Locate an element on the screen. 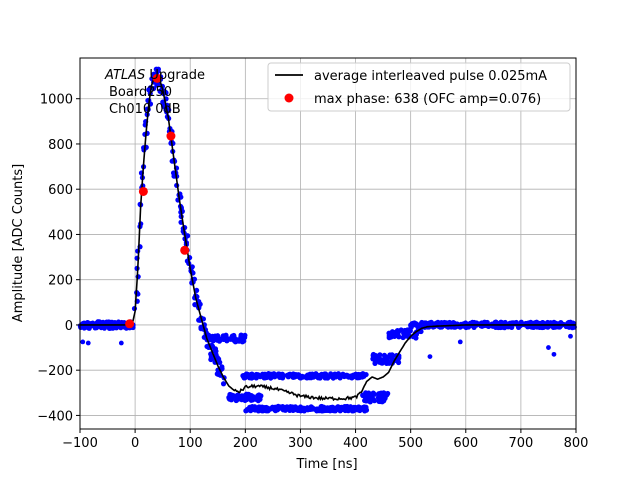 This screenshot has width=640, height=480. atlas-annotation: ATLAS Upgrade Board250 Ch010 0dB is located at coordinates (154, 92).